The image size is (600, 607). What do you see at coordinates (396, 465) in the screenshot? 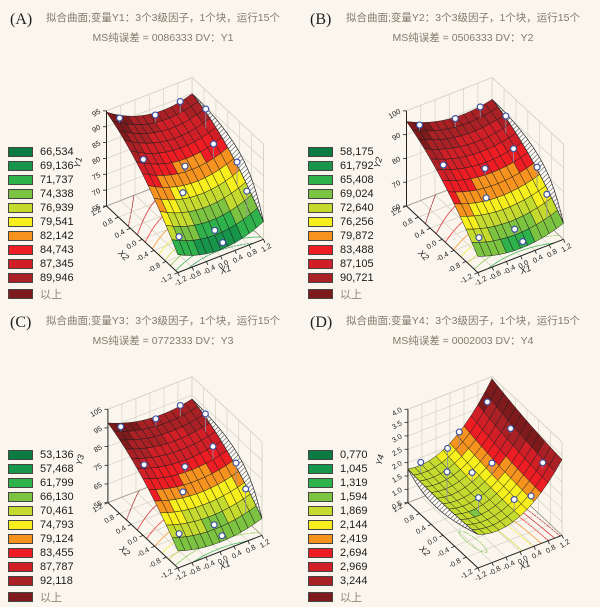
I see `z-tick-label: 2.0` at bounding box center [396, 465].